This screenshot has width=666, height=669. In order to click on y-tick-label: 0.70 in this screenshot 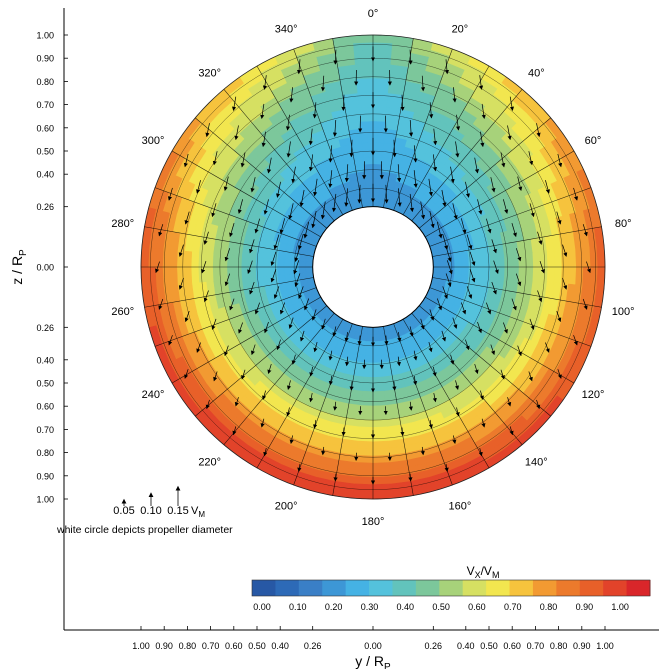, I will do `click(45, 430)`.